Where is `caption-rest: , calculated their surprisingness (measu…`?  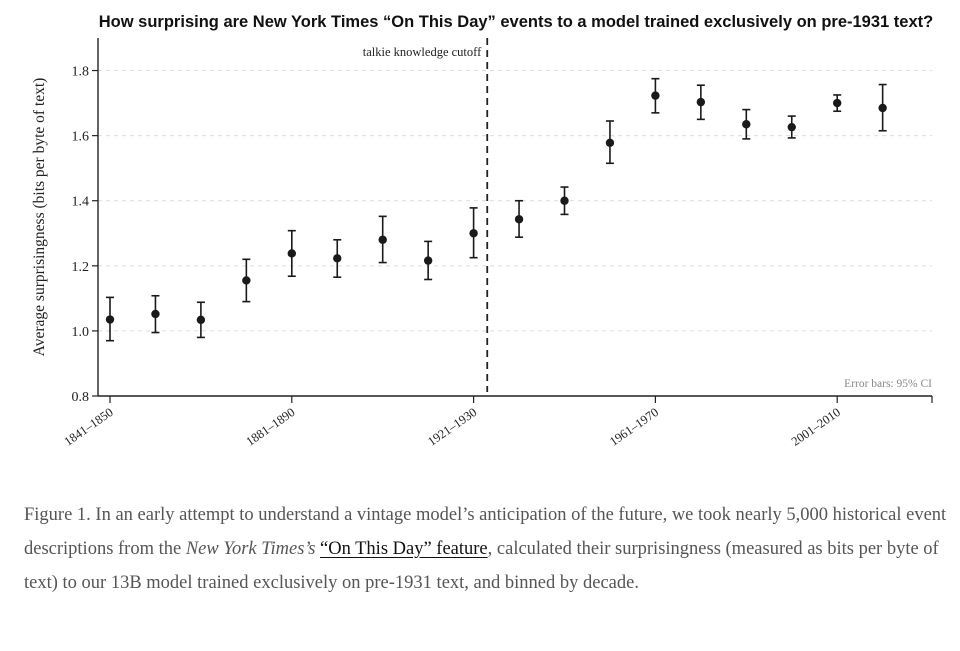
caption-rest: , calculated their surprisingness (measu… is located at coordinates (481, 566).